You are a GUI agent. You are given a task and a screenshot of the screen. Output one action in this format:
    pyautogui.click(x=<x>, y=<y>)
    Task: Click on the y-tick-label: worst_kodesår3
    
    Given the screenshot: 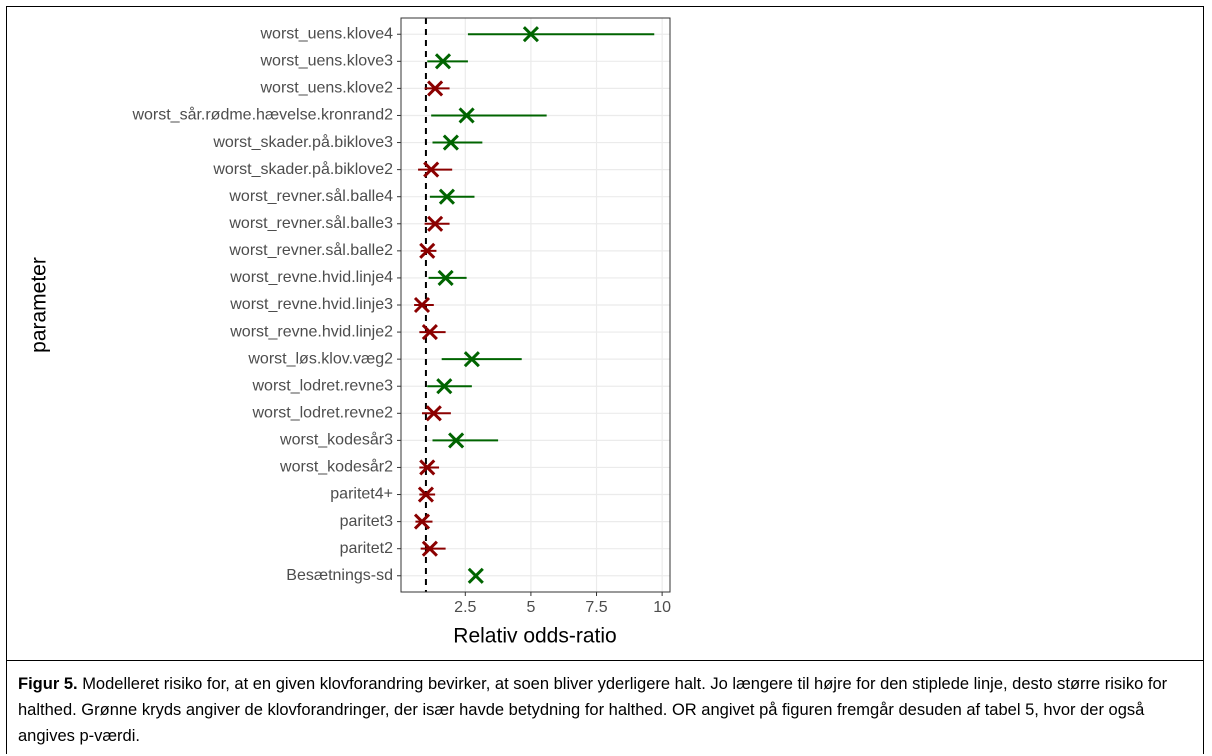 What is the action you would take?
    pyautogui.click(x=336, y=440)
    